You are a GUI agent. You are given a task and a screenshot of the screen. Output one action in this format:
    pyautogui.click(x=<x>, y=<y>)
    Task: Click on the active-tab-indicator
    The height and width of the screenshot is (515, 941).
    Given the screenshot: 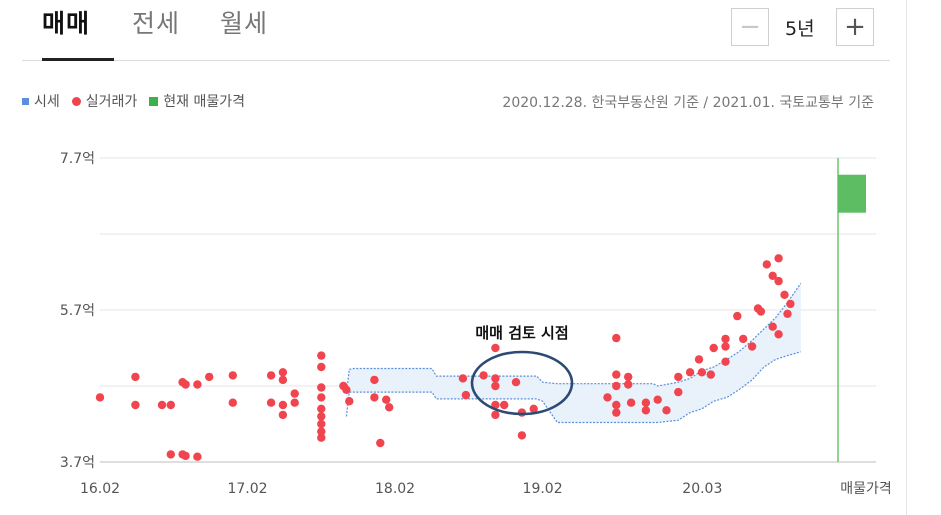 What is the action you would take?
    pyautogui.click(x=78, y=59)
    